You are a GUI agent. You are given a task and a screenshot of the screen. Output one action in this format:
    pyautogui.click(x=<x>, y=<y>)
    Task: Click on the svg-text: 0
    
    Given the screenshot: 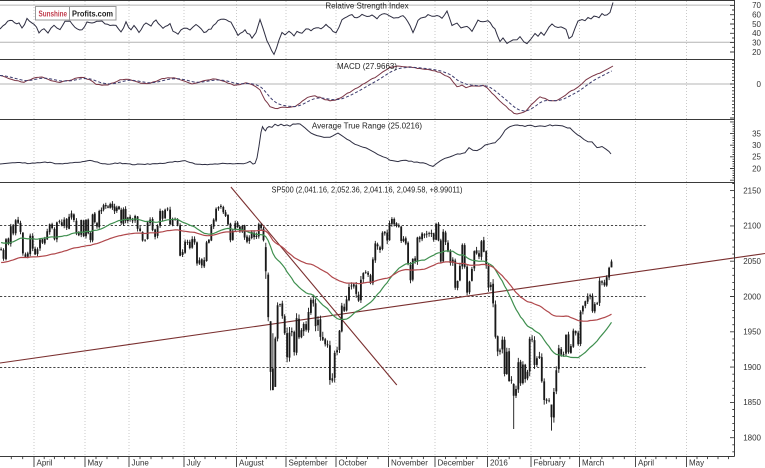 What is the action you would take?
    pyautogui.click(x=759, y=84)
    